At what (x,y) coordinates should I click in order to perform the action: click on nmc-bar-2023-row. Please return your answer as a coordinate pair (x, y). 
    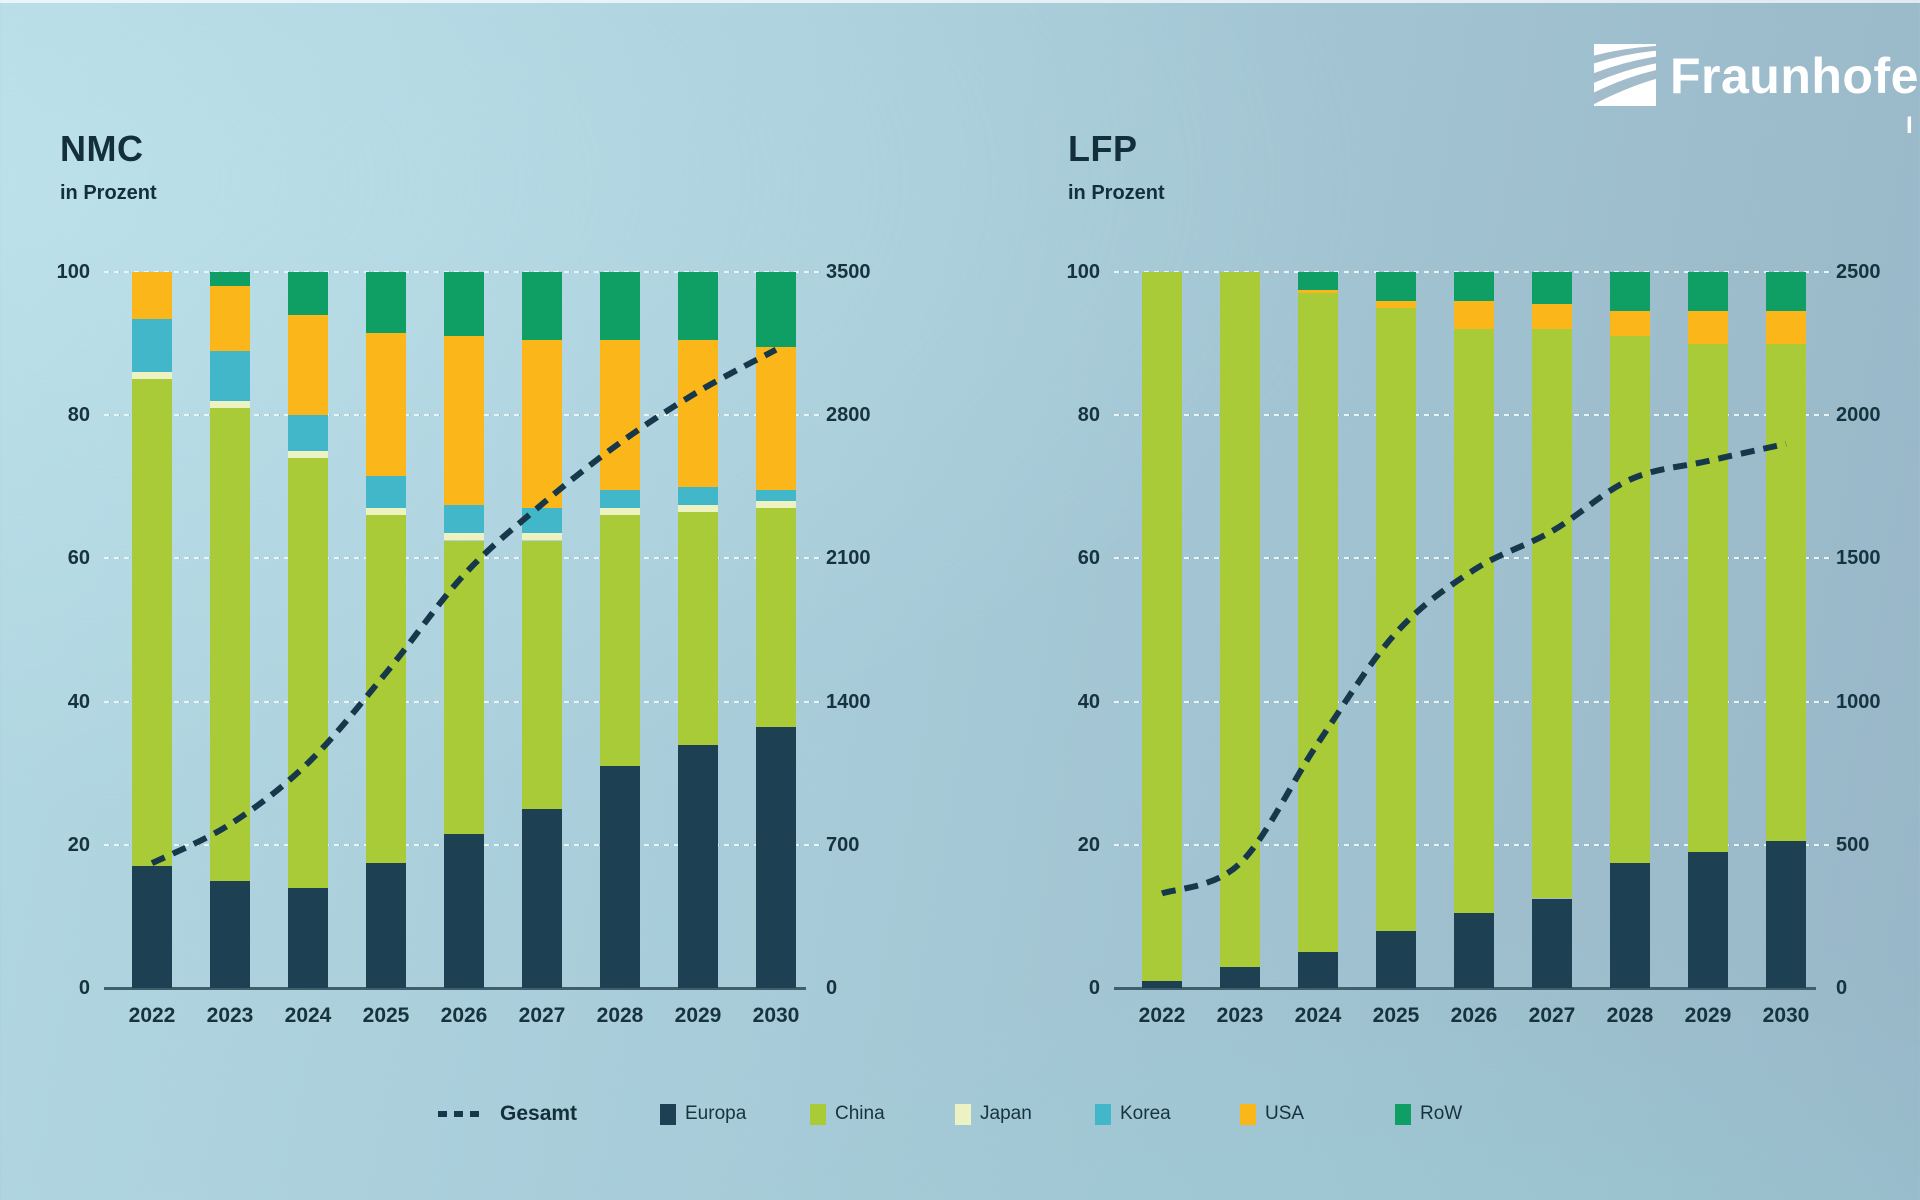
    Looking at the image, I should click on (230, 279).